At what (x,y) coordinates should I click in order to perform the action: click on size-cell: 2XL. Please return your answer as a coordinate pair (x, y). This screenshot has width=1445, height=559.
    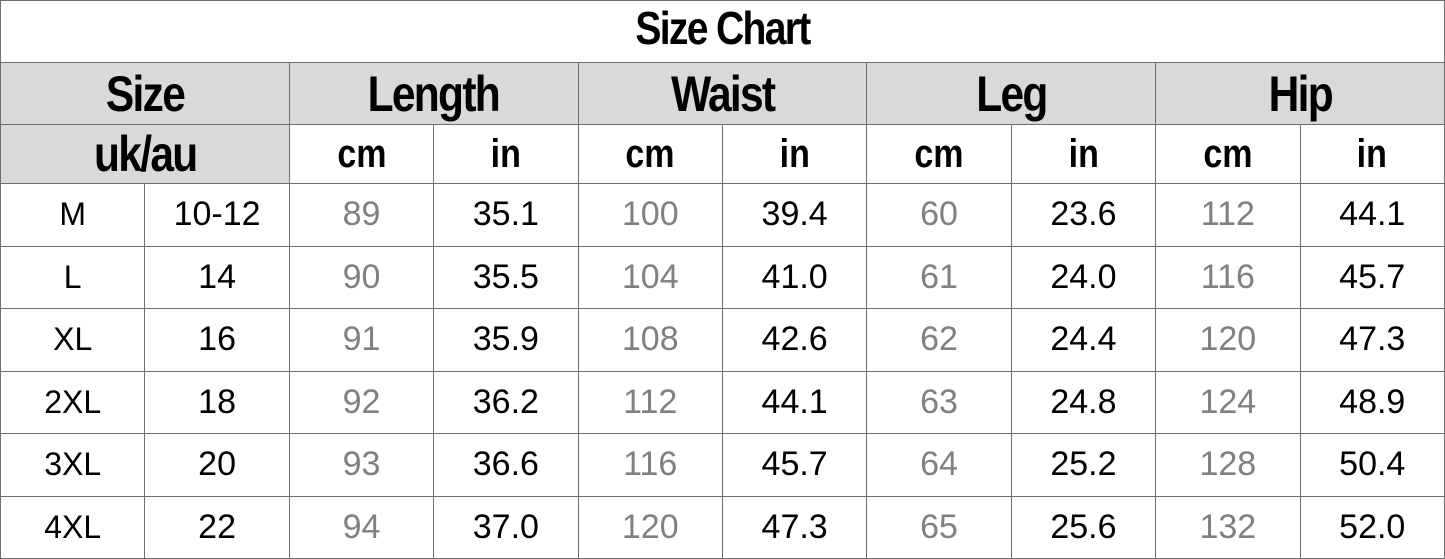
    Looking at the image, I should click on (73, 402).